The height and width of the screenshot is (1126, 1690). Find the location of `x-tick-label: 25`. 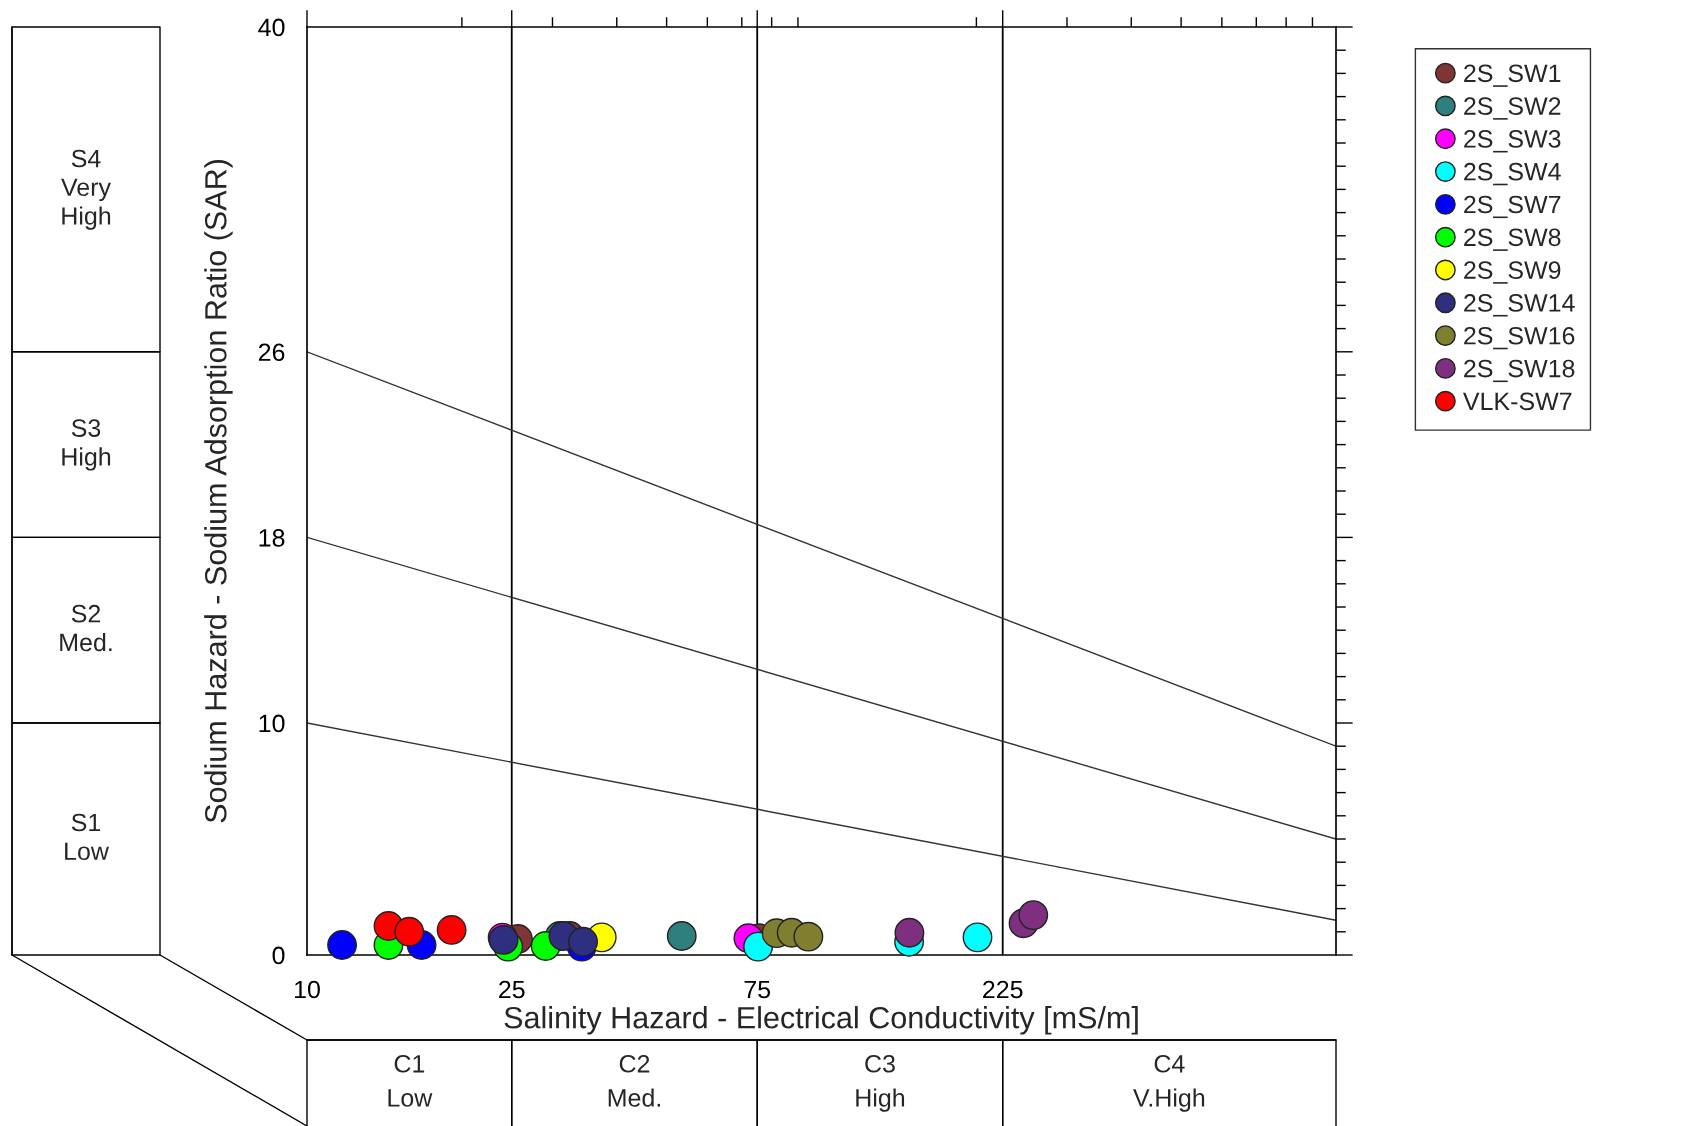

x-tick-label: 25 is located at coordinates (512, 989).